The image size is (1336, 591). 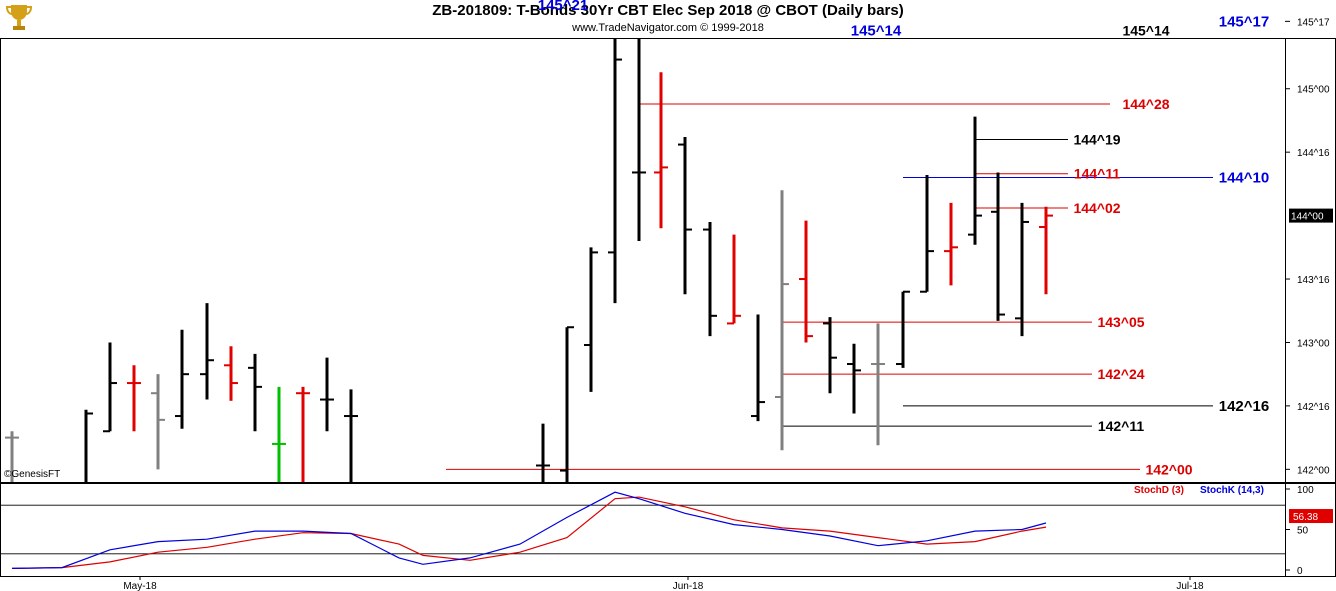 What do you see at coordinates (1307, 217) in the screenshot?
I see `price-badge: 144^00` at bounding box center [1307, 217].